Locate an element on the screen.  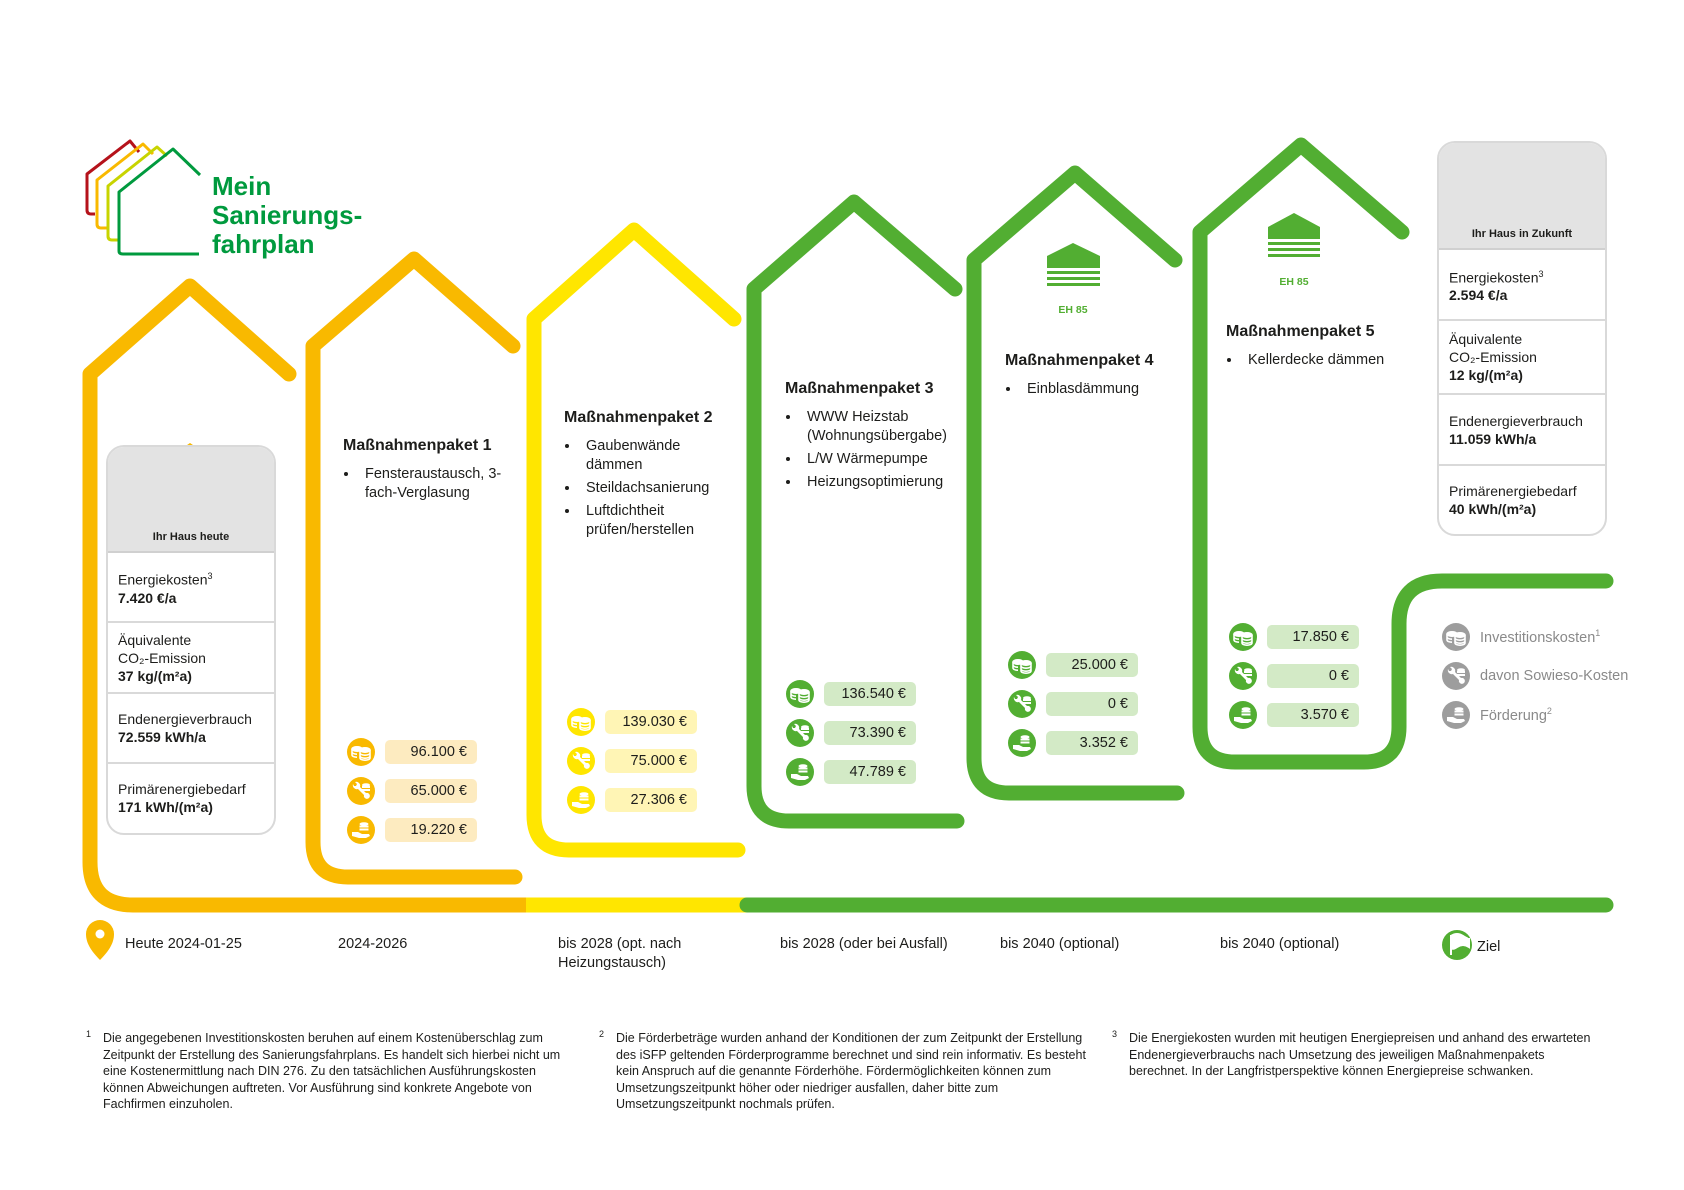
legend-item: Investitionskosten1 is located at coordinates (1540, 637).